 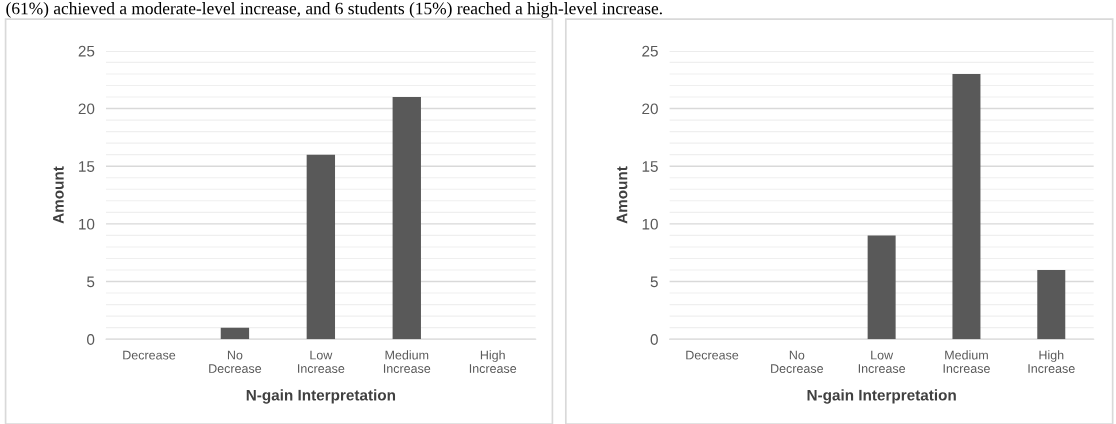 I want to click on text: (61%) achieved a moderate-level increase, and 6 students (15%) reached a high-level increase., so click(x=334, y=10).